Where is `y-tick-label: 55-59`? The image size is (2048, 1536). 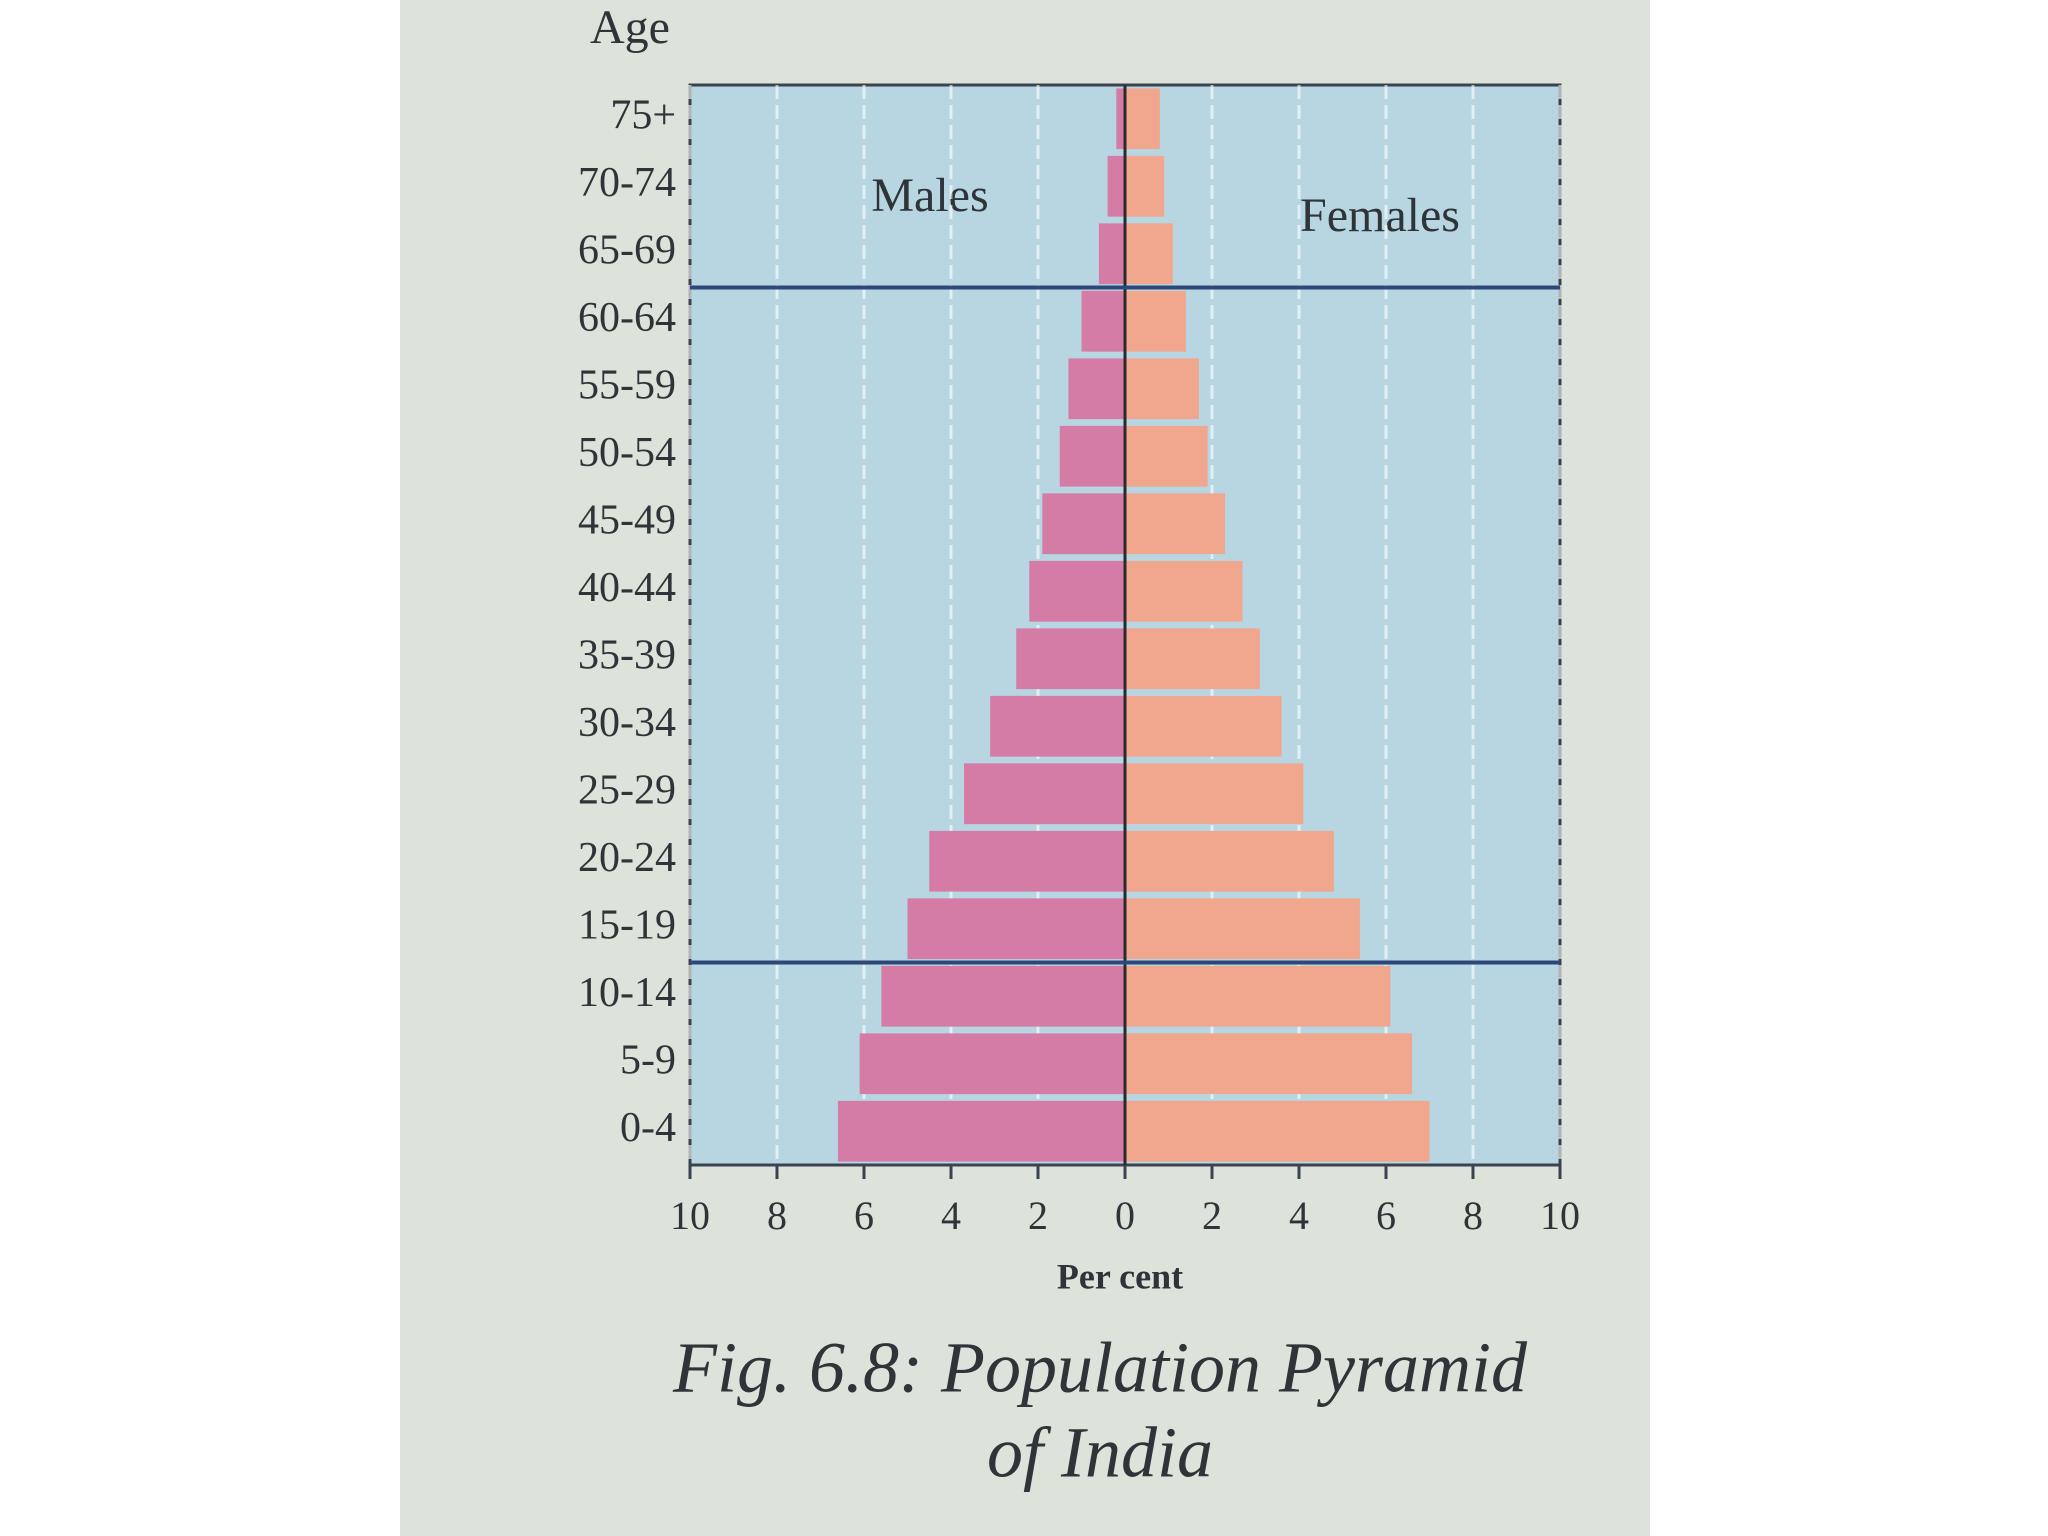 y-tick-label: 55-59 is located at coordinates (627, 385).